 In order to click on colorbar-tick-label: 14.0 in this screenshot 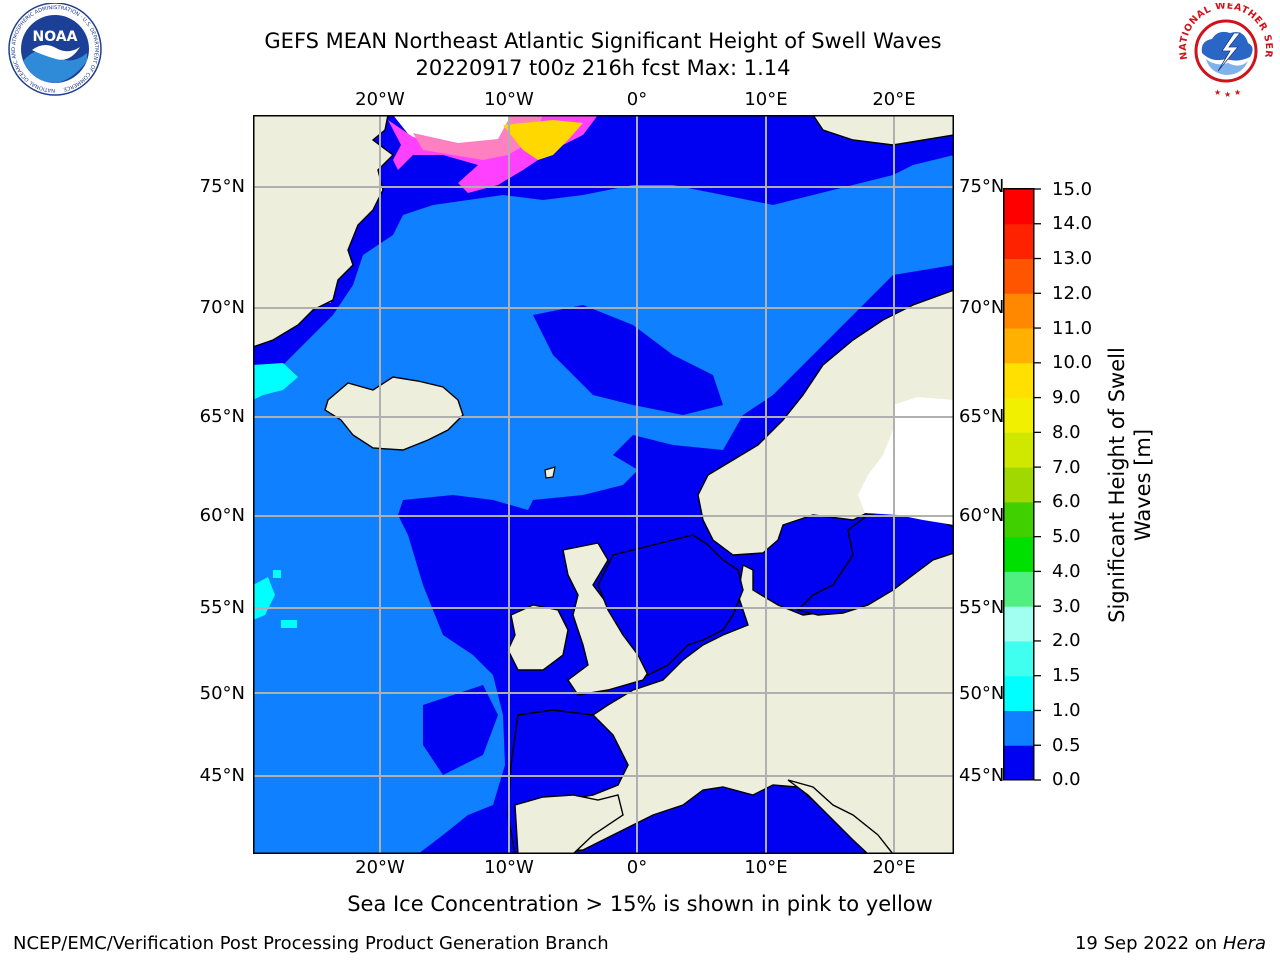, I will do `click(1072, 223)`.